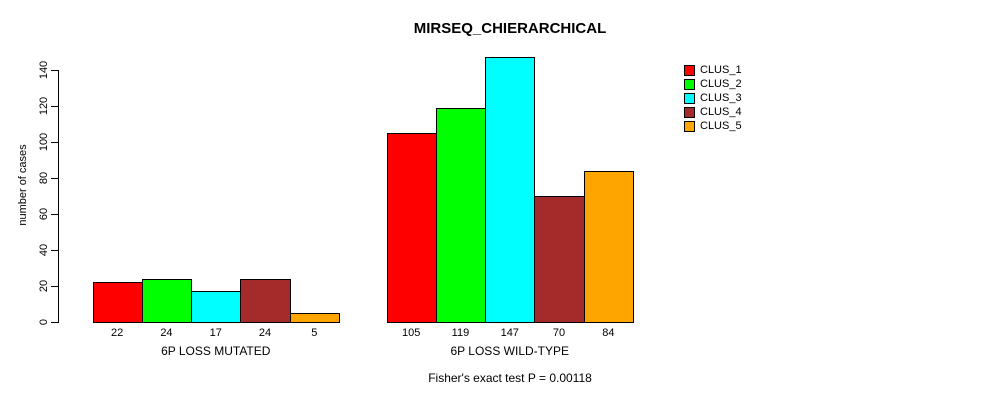 This screenshot has width=990, height=400. I want to click on bar-clus_3-group1, so click(216, 307).